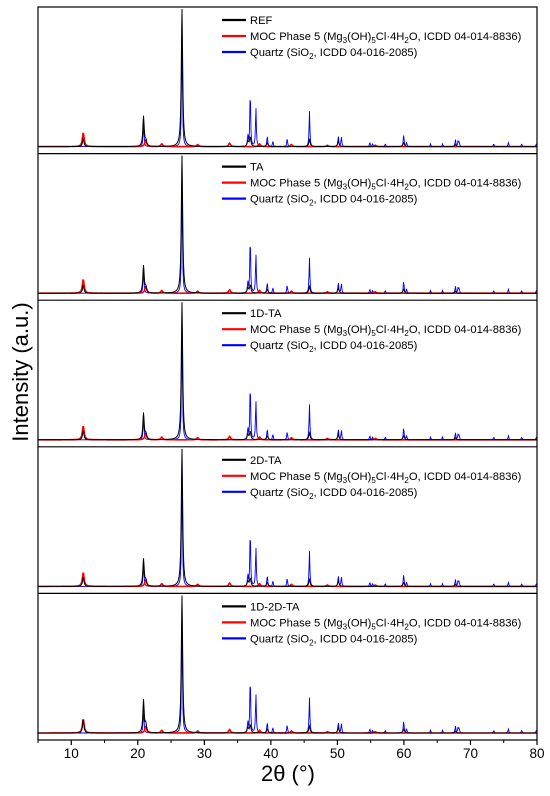 This screenshot has width=550, height=796. Describe the element at coordinates (288, 773) in the screenshot. I see `x-axis-label: 2θ (°)` at that location.